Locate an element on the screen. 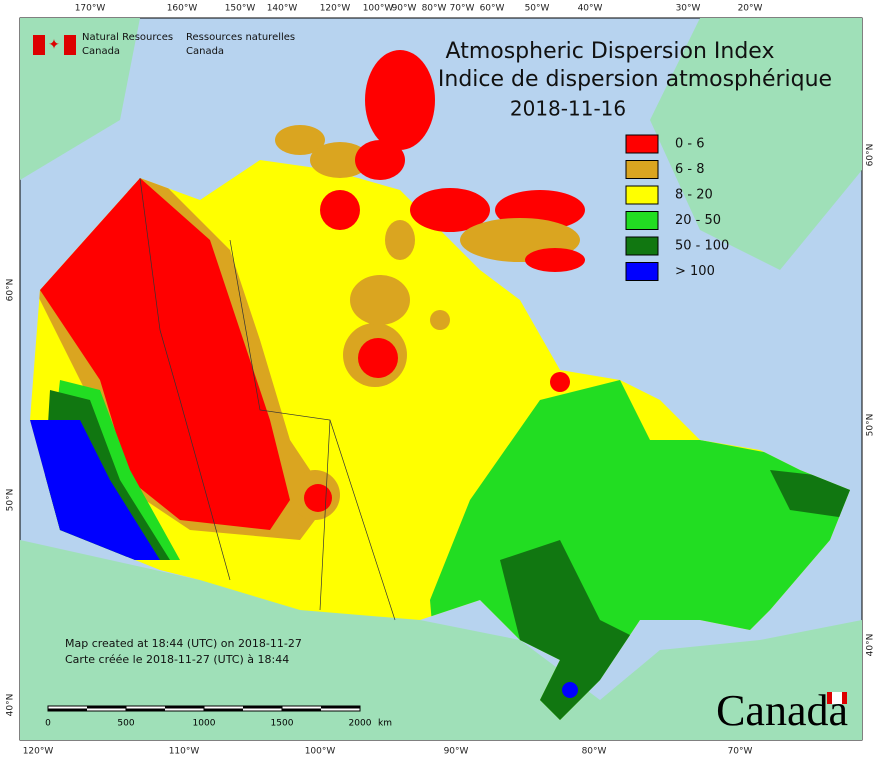 Image resolution: width=880 pixels, height=764 pixels. graticule-label: 20°W is located at coordinates (750, 9).